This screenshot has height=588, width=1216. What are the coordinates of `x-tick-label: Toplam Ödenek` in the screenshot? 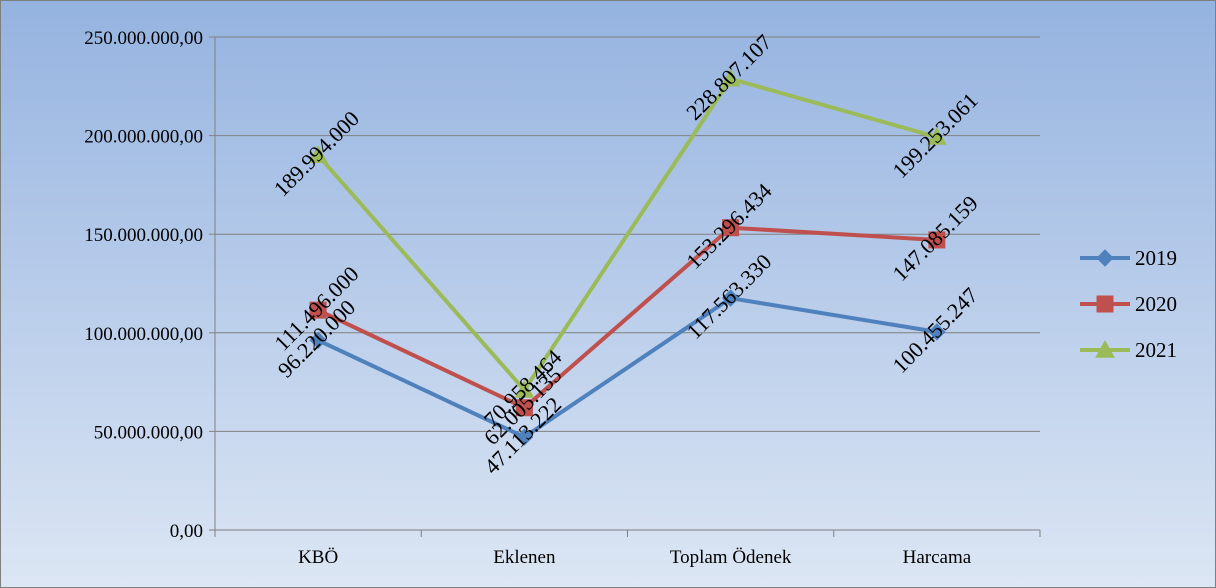 It's located at (731, 557).